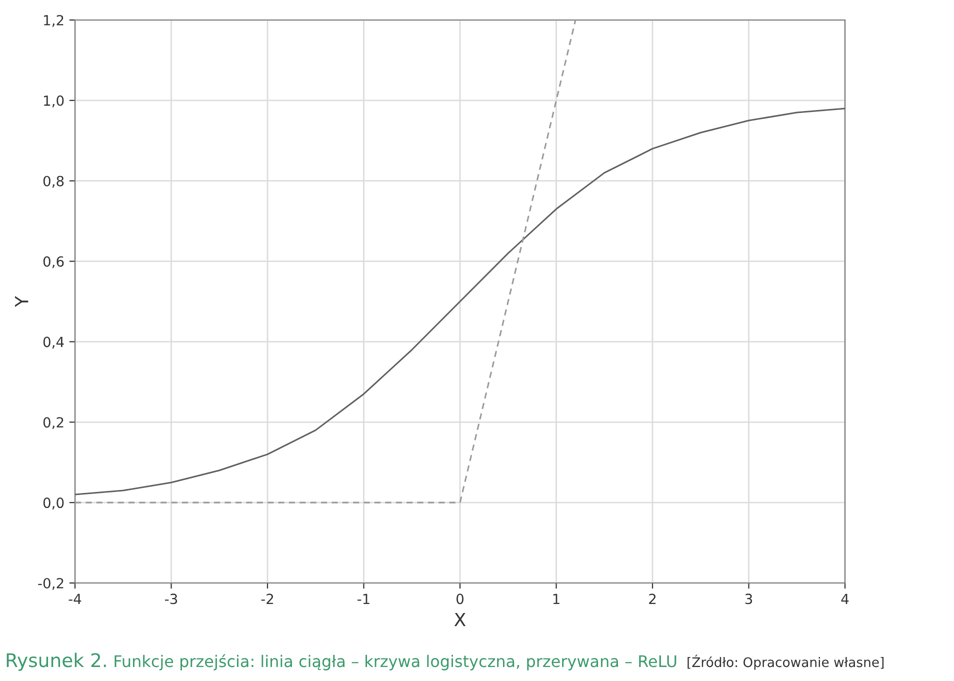 The width and height of the screenshot is (954, 681). Describe the element at coordinates (171, 599) in the screenshot. I see `x-tick-label: -3` at that location.